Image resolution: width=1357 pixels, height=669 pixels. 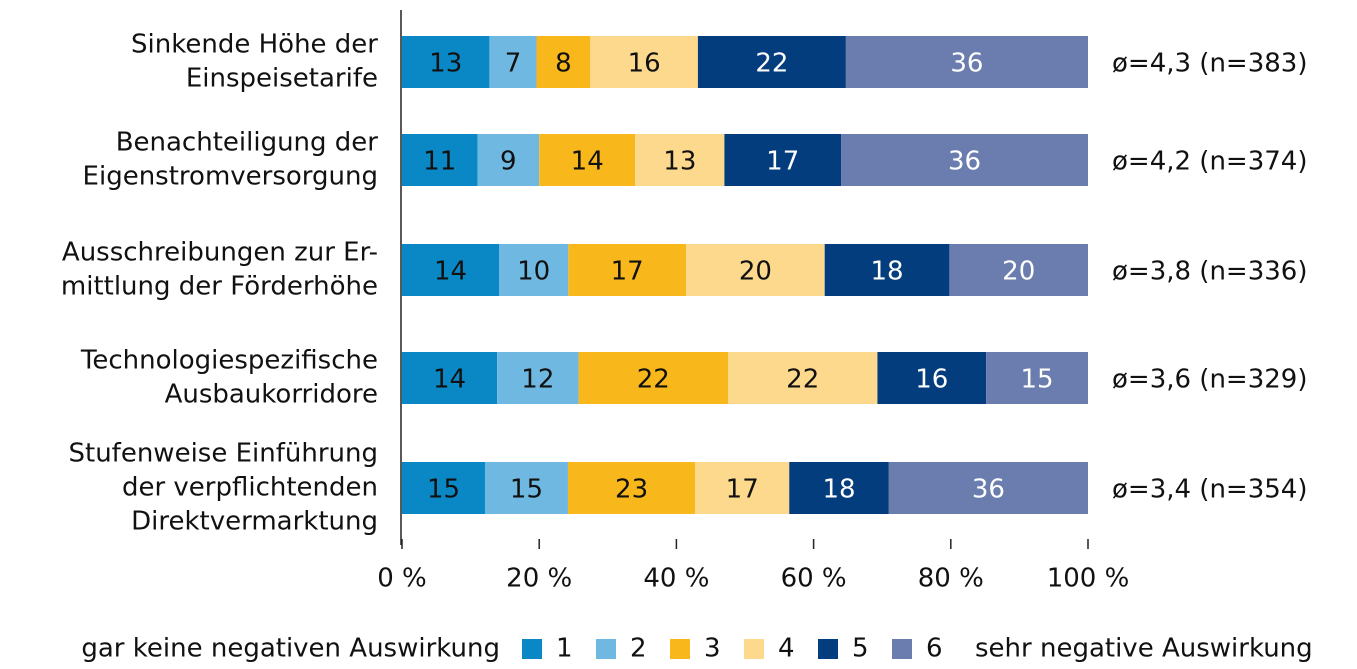 I want to click on legend-label: 1, so click(x=564, y=649).